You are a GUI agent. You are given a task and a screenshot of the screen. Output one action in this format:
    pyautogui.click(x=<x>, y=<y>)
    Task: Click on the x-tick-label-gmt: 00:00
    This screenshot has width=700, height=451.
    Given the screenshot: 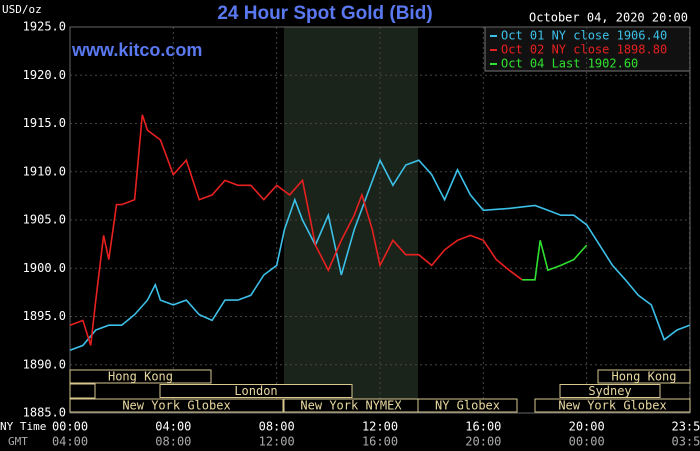 What is the action you would take?
    pyautogui.click(x=587, y=442)
    